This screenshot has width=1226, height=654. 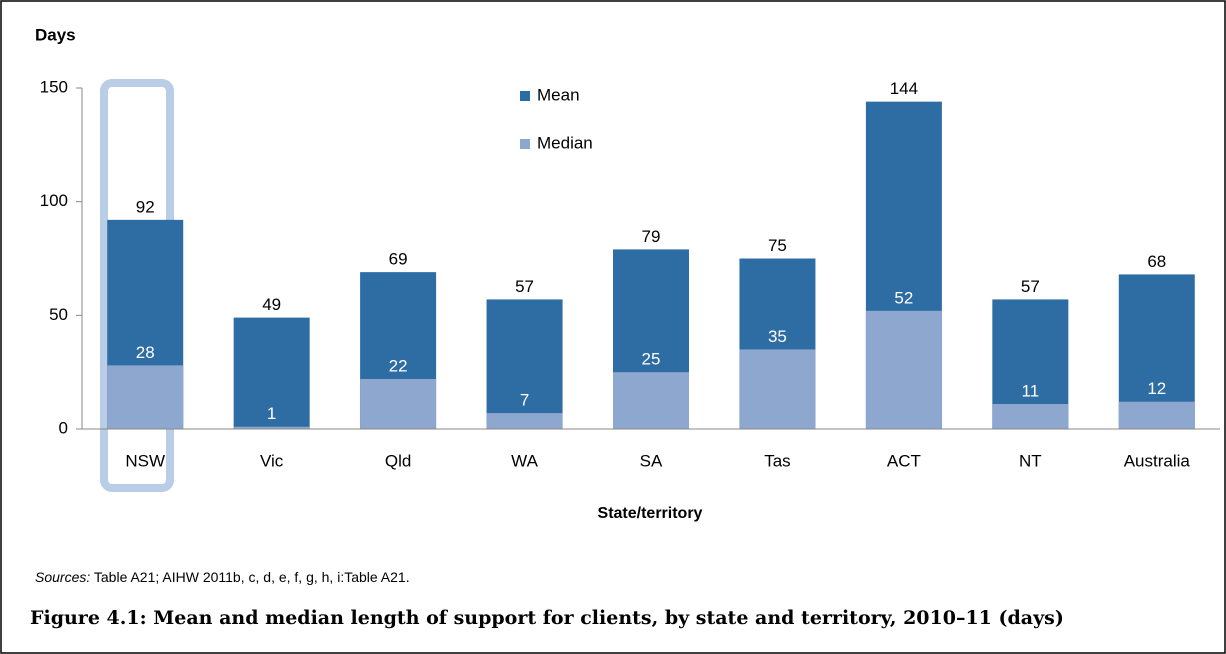 I want to click on legend-label: Mean, so click(x=558, y=94).